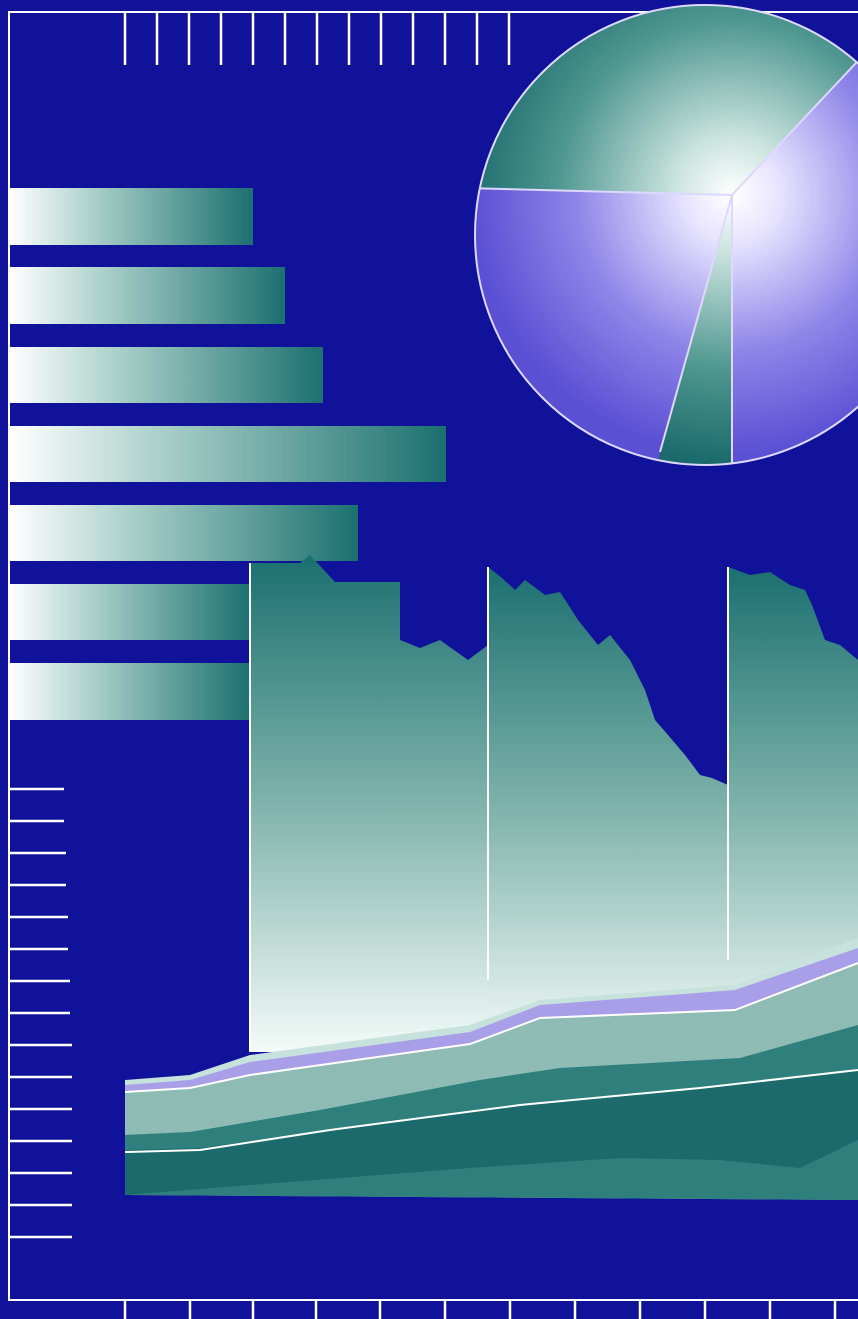  I want to click on bottom-ticks, so click(480, 1309).